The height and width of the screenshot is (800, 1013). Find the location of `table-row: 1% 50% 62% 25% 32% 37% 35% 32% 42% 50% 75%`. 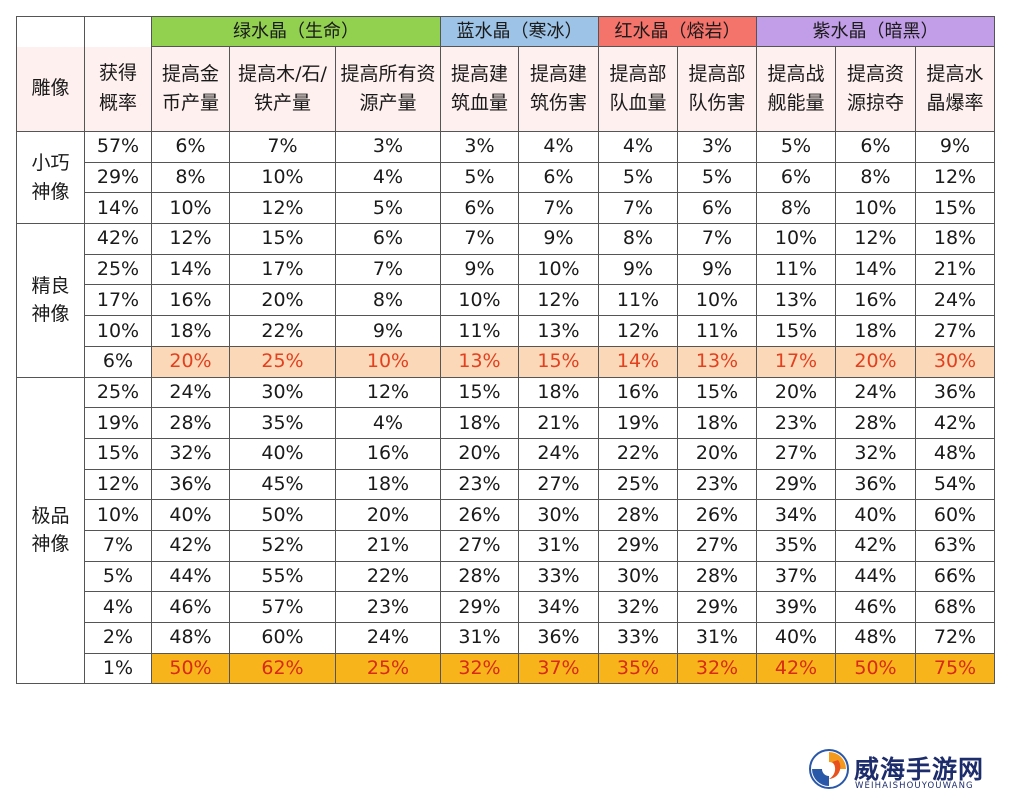

table-row: 1% 50% 62% 25% 32% 37% 35% 32% 42% 50% 75% is located at coordinates (506, 668).